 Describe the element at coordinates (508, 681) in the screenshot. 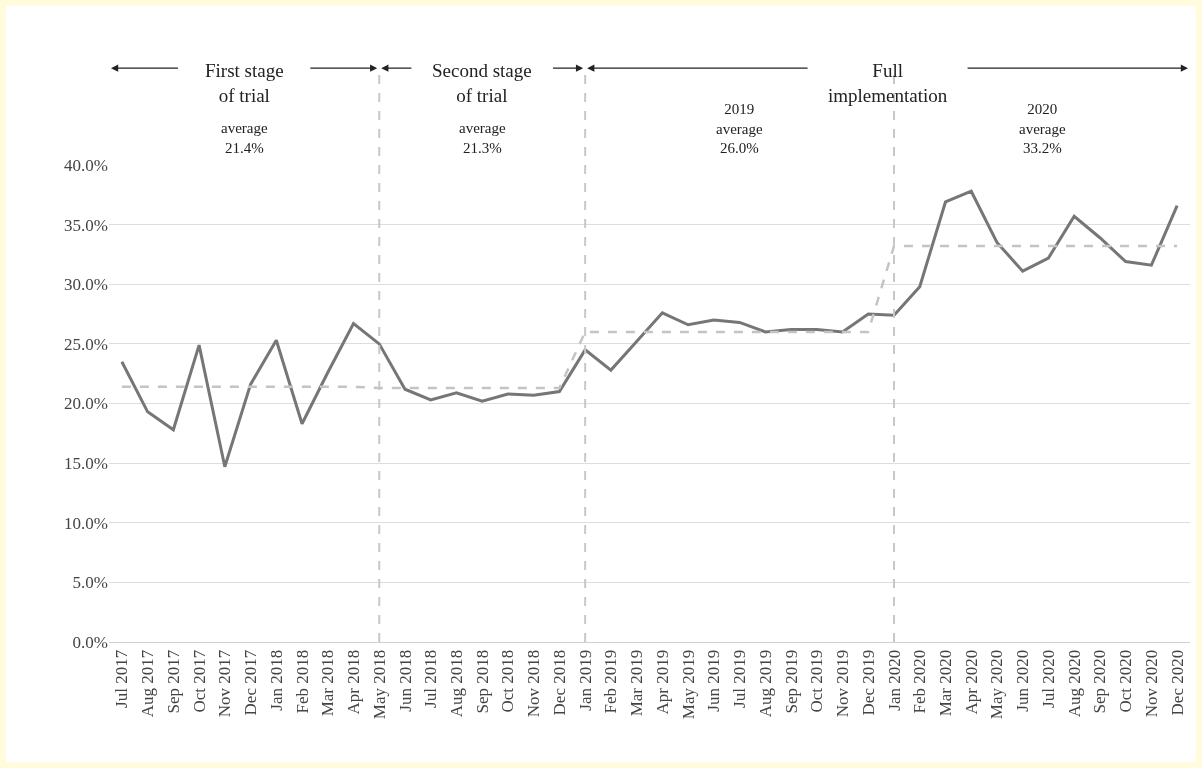

I see `x-tick-label: Oct 2018` at that location.